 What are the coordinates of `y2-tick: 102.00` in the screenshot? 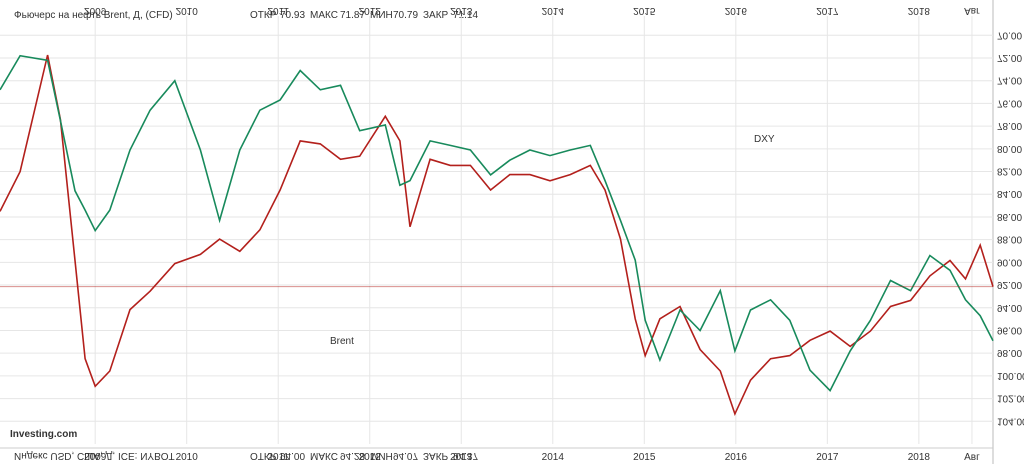 It's located at (1010, 398).